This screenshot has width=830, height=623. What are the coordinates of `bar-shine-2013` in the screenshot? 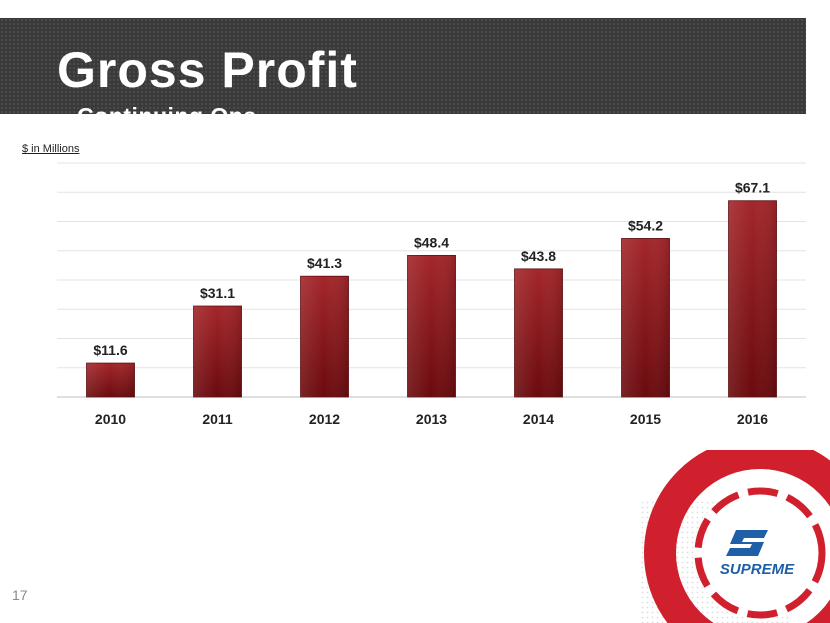 It's located at (431, 326).